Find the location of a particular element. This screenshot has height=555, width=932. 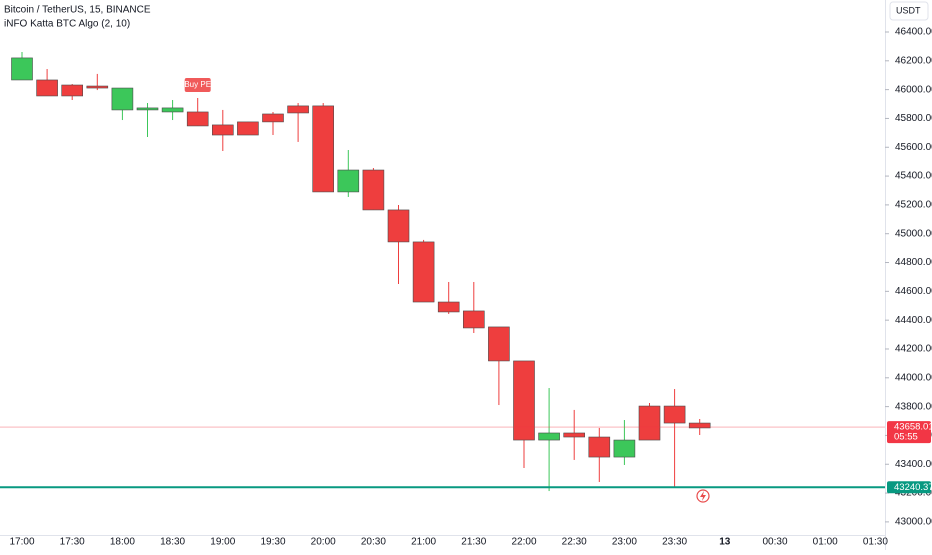

x-tick-label: 22:30 is located at coordinates (574, 542).